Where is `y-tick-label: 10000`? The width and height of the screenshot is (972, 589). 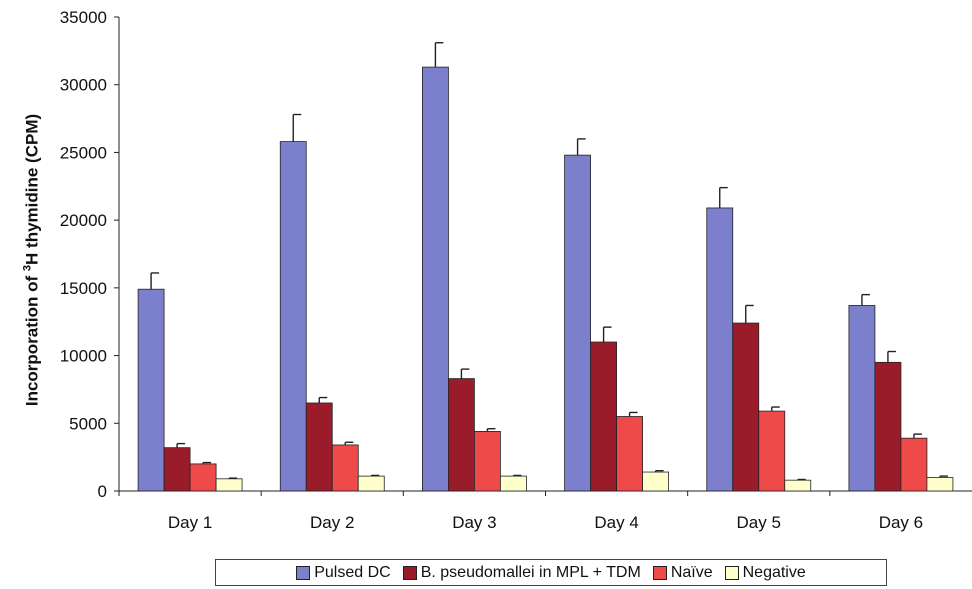
y-tick-label: 10000 is located at coordinates (83, 356).